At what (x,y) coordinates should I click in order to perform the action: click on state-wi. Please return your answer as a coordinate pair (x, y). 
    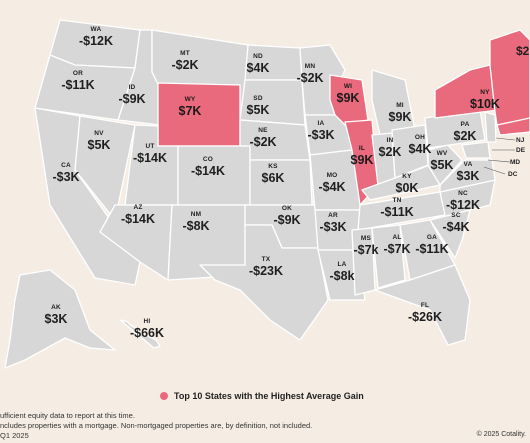
    Looking at the image, I should click on (349, 100).